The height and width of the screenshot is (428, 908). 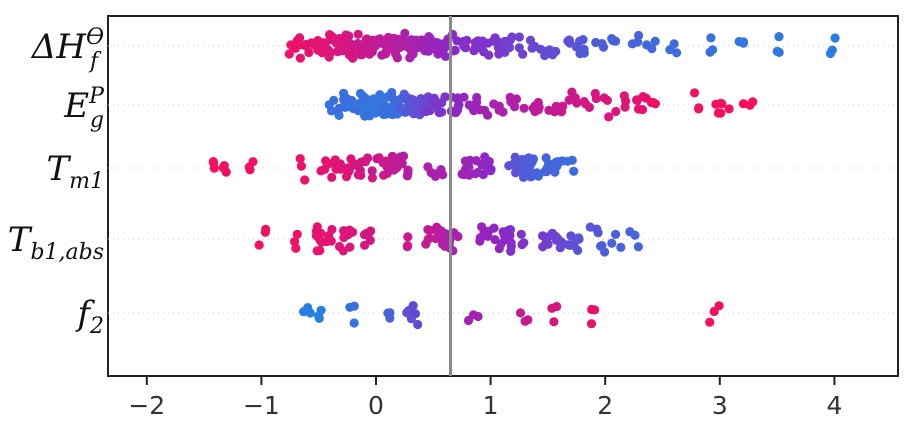 I want to click on x-axis: −2 −1 0 1 2 3 4, so click(x=485, y=398).